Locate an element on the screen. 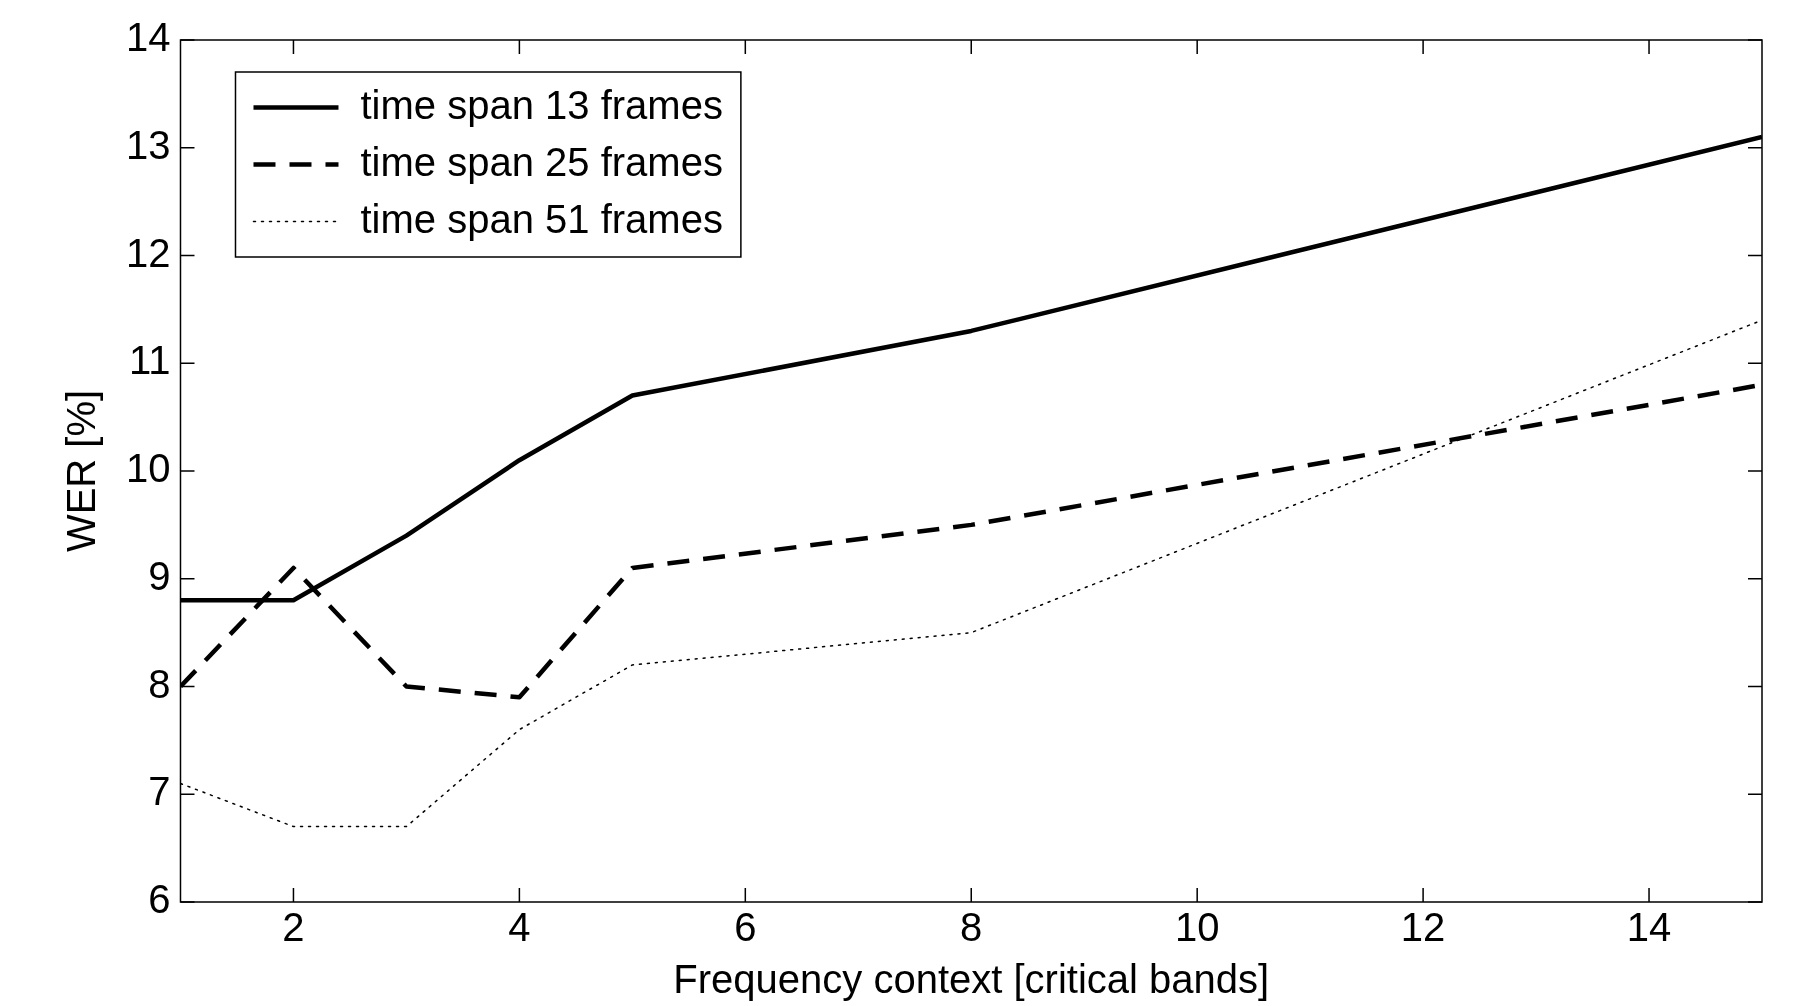 The height and width of the screenshot is (1006, 1796). y-tick-label: 8 is located at coordinates (159, 683).